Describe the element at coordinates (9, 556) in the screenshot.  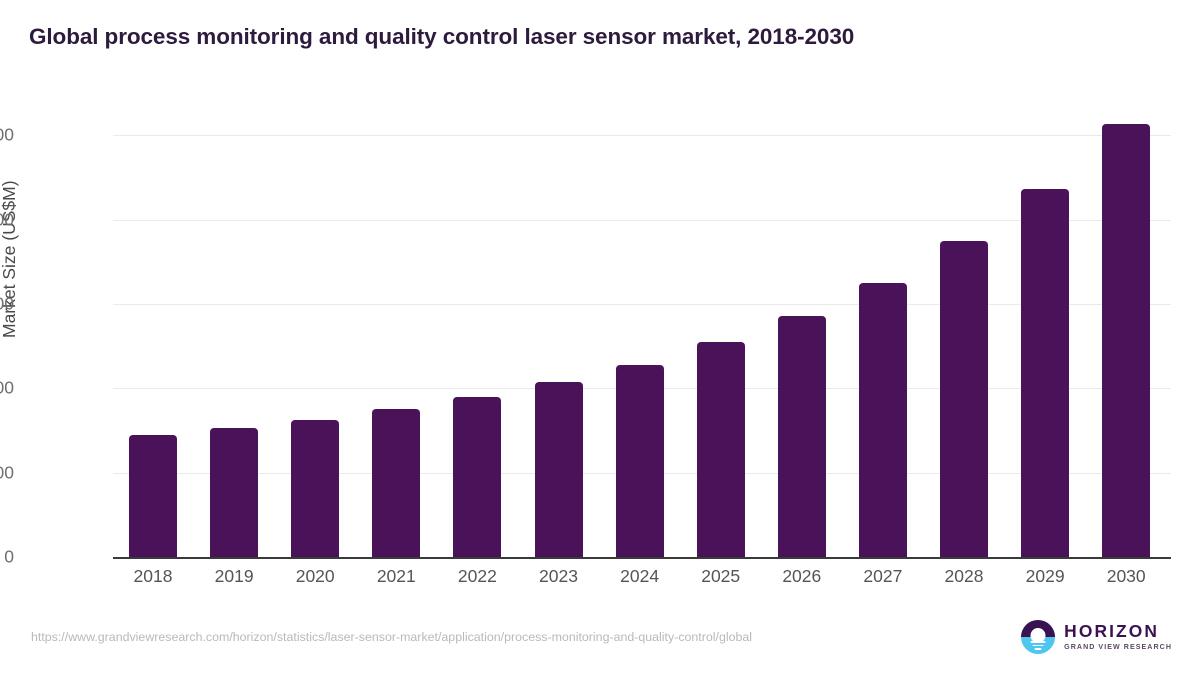
I see `y-axis-tick-label: 0` at that location.